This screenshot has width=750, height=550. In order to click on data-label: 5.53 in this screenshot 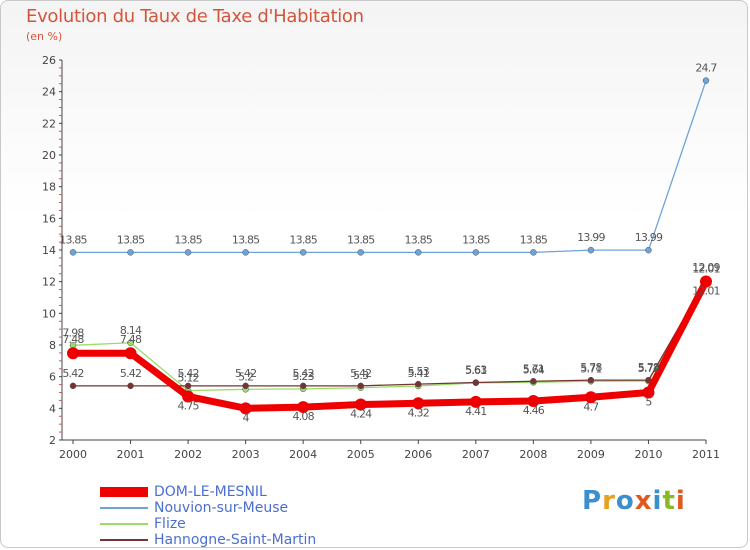, I will do `click(419, 371)`.